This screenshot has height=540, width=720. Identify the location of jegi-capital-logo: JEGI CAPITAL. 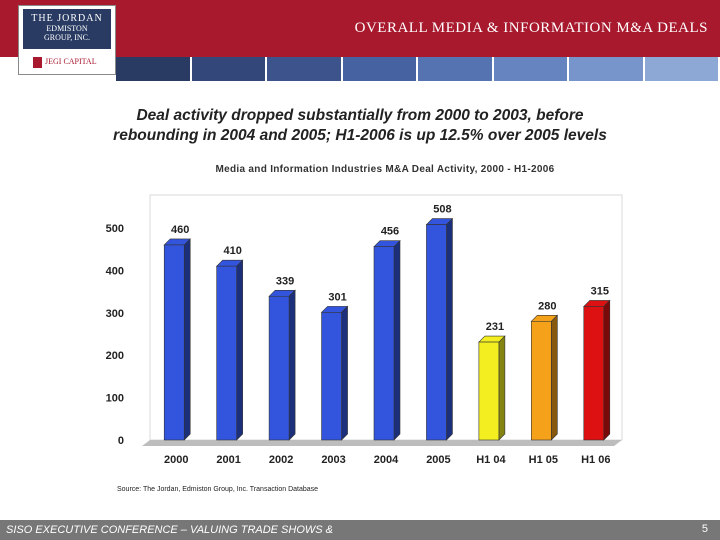
(67, 62).